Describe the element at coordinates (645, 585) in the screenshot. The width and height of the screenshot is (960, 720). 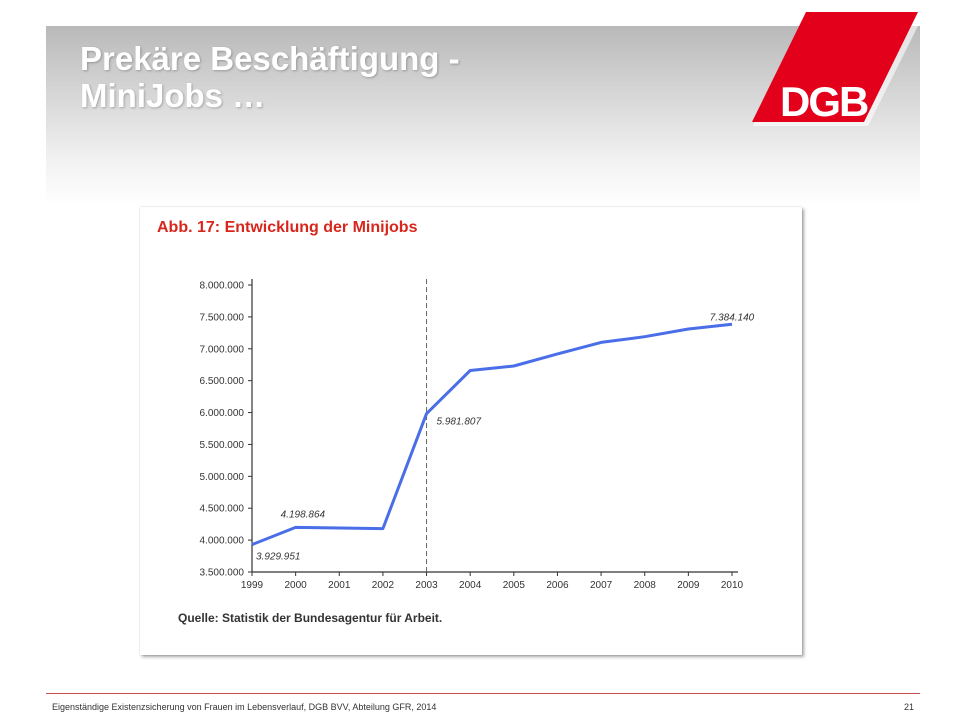
I see `x-tick-label: 2008` at that location.